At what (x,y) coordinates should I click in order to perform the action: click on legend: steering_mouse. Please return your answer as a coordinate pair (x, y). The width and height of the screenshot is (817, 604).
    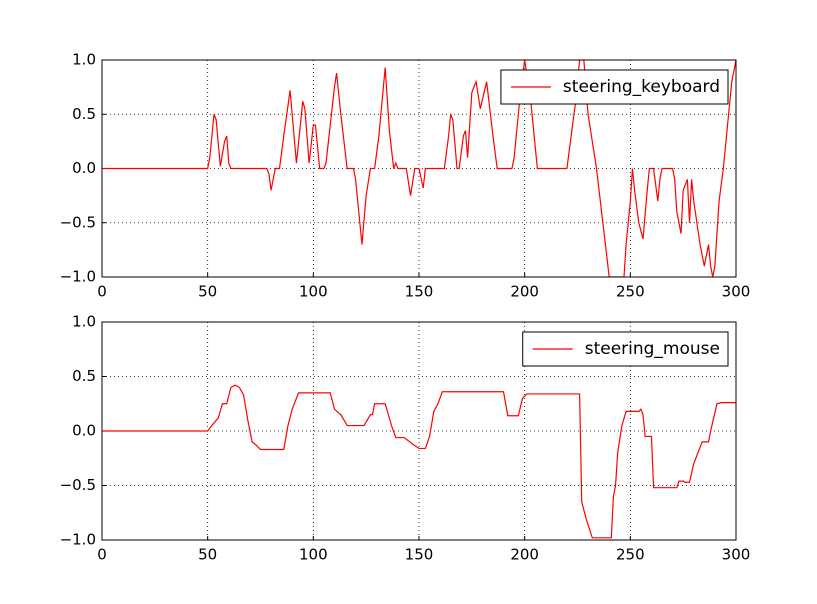
    Looking at the image, I should click on (625, 349).